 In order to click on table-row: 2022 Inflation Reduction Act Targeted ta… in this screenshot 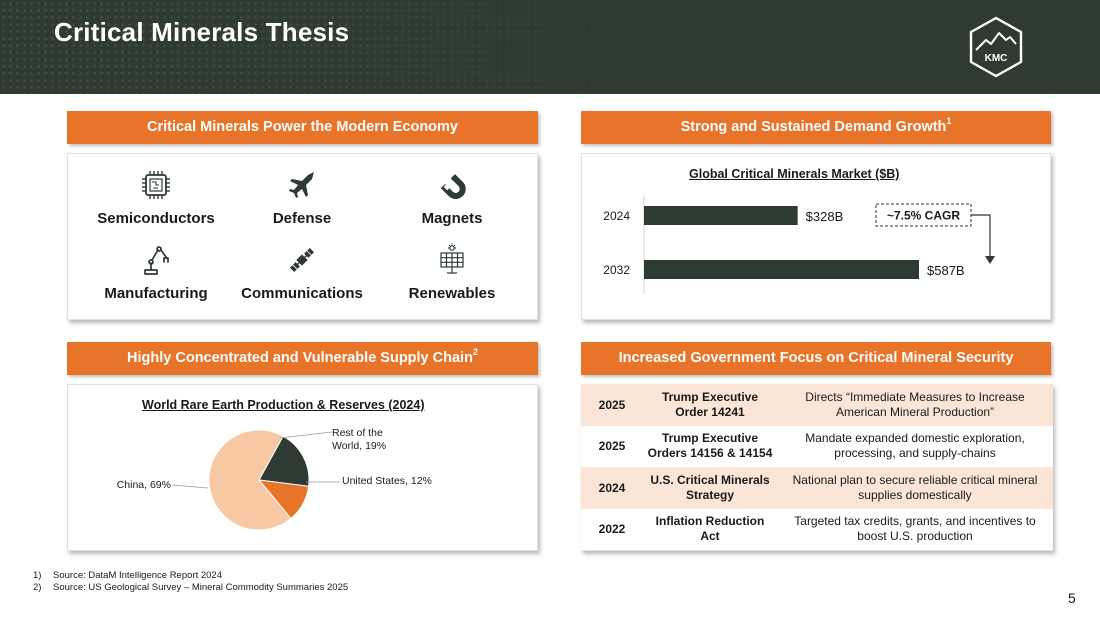, I will do `click(817, 529)`.